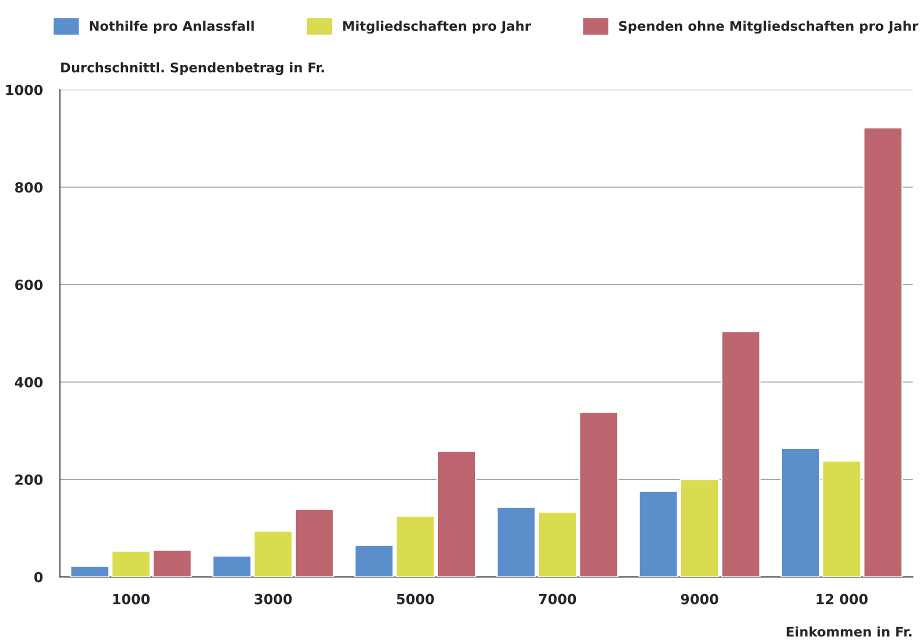 Image resolution: width=922 pixels, height=641 pixels. I want to click on legend-label: Nothilfe pro Anlassfall, so click(172, 27).